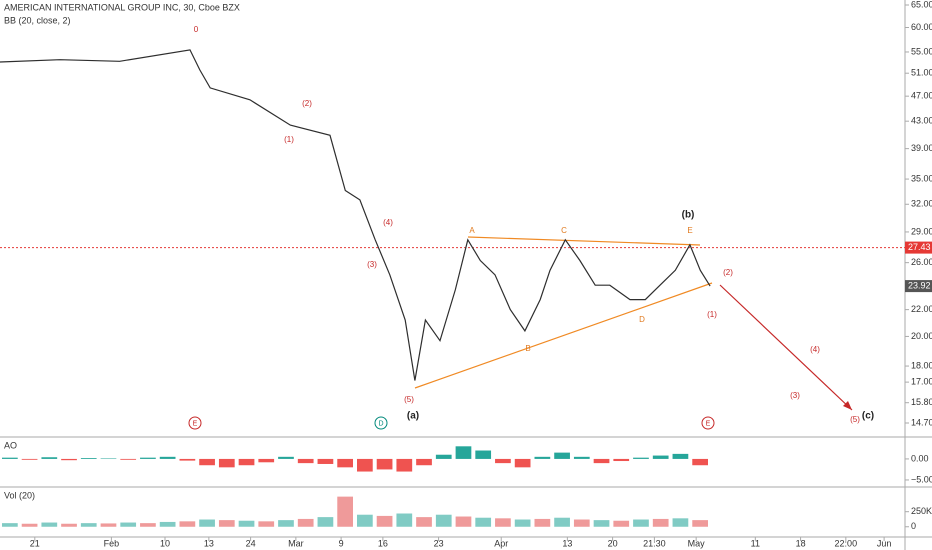  I want to click on marked-price-box, so click(918, 247).